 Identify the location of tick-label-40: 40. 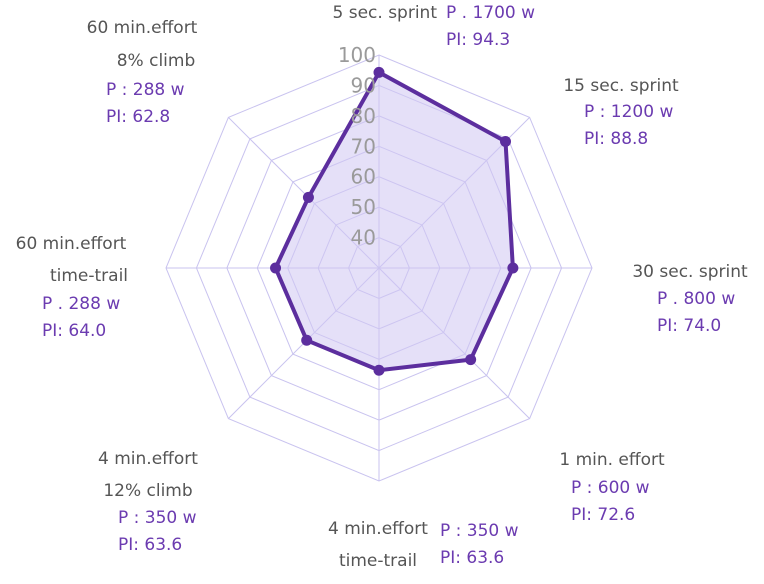
(363, 238).